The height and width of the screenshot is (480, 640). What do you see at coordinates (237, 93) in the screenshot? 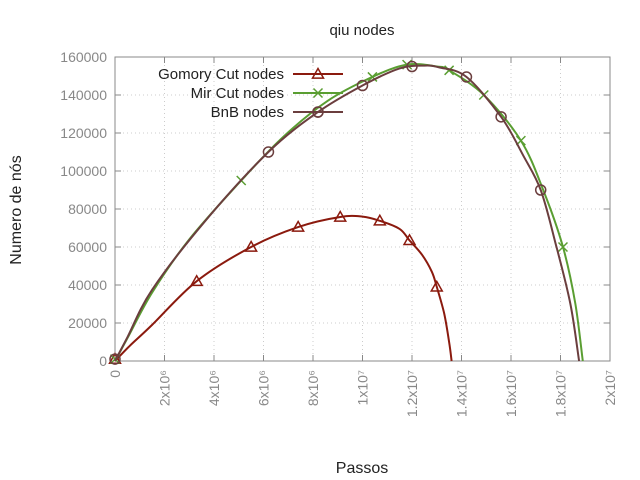
I see `legend-label-mir-cut-nodes: Mir Cut nodes` at bounding box center [237, 93].